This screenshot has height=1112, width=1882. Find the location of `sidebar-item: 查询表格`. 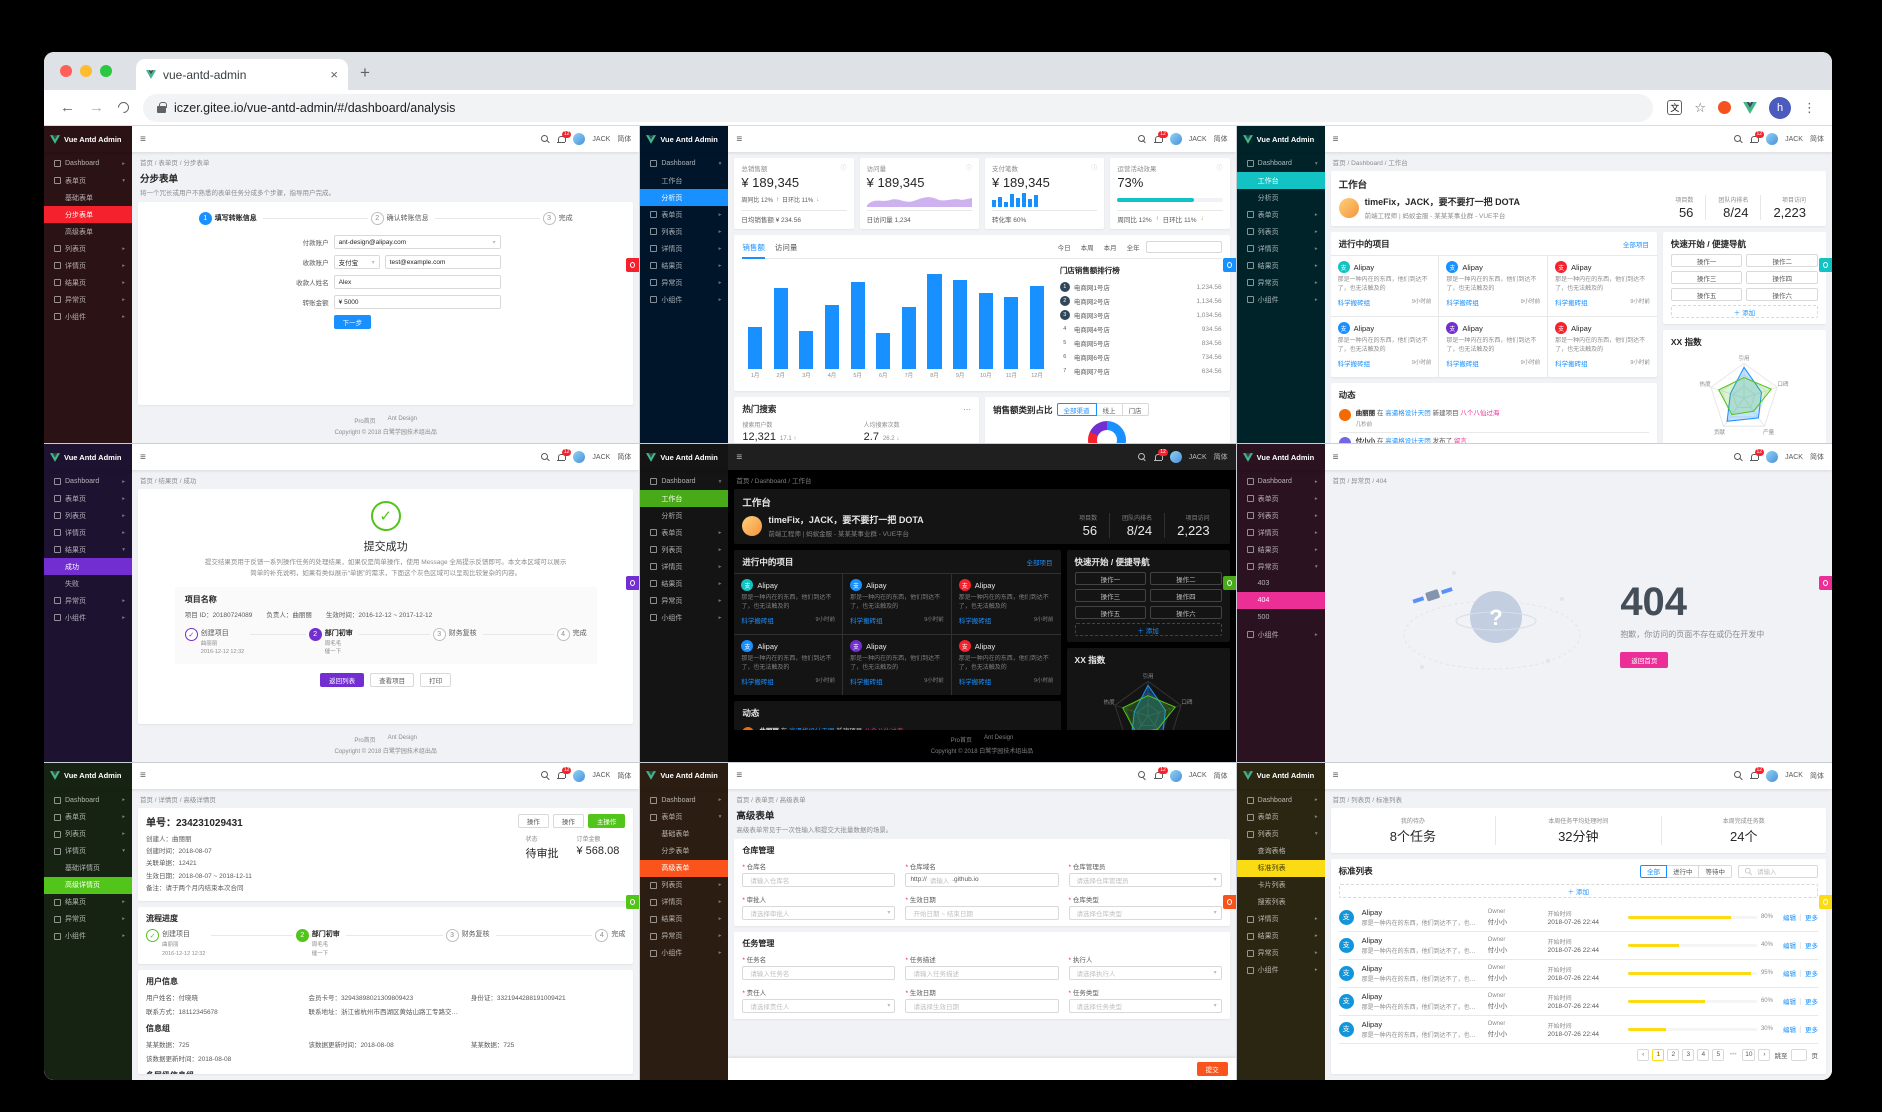

sidebar-item: 查询表格 is located at coordinates (1271, 852).